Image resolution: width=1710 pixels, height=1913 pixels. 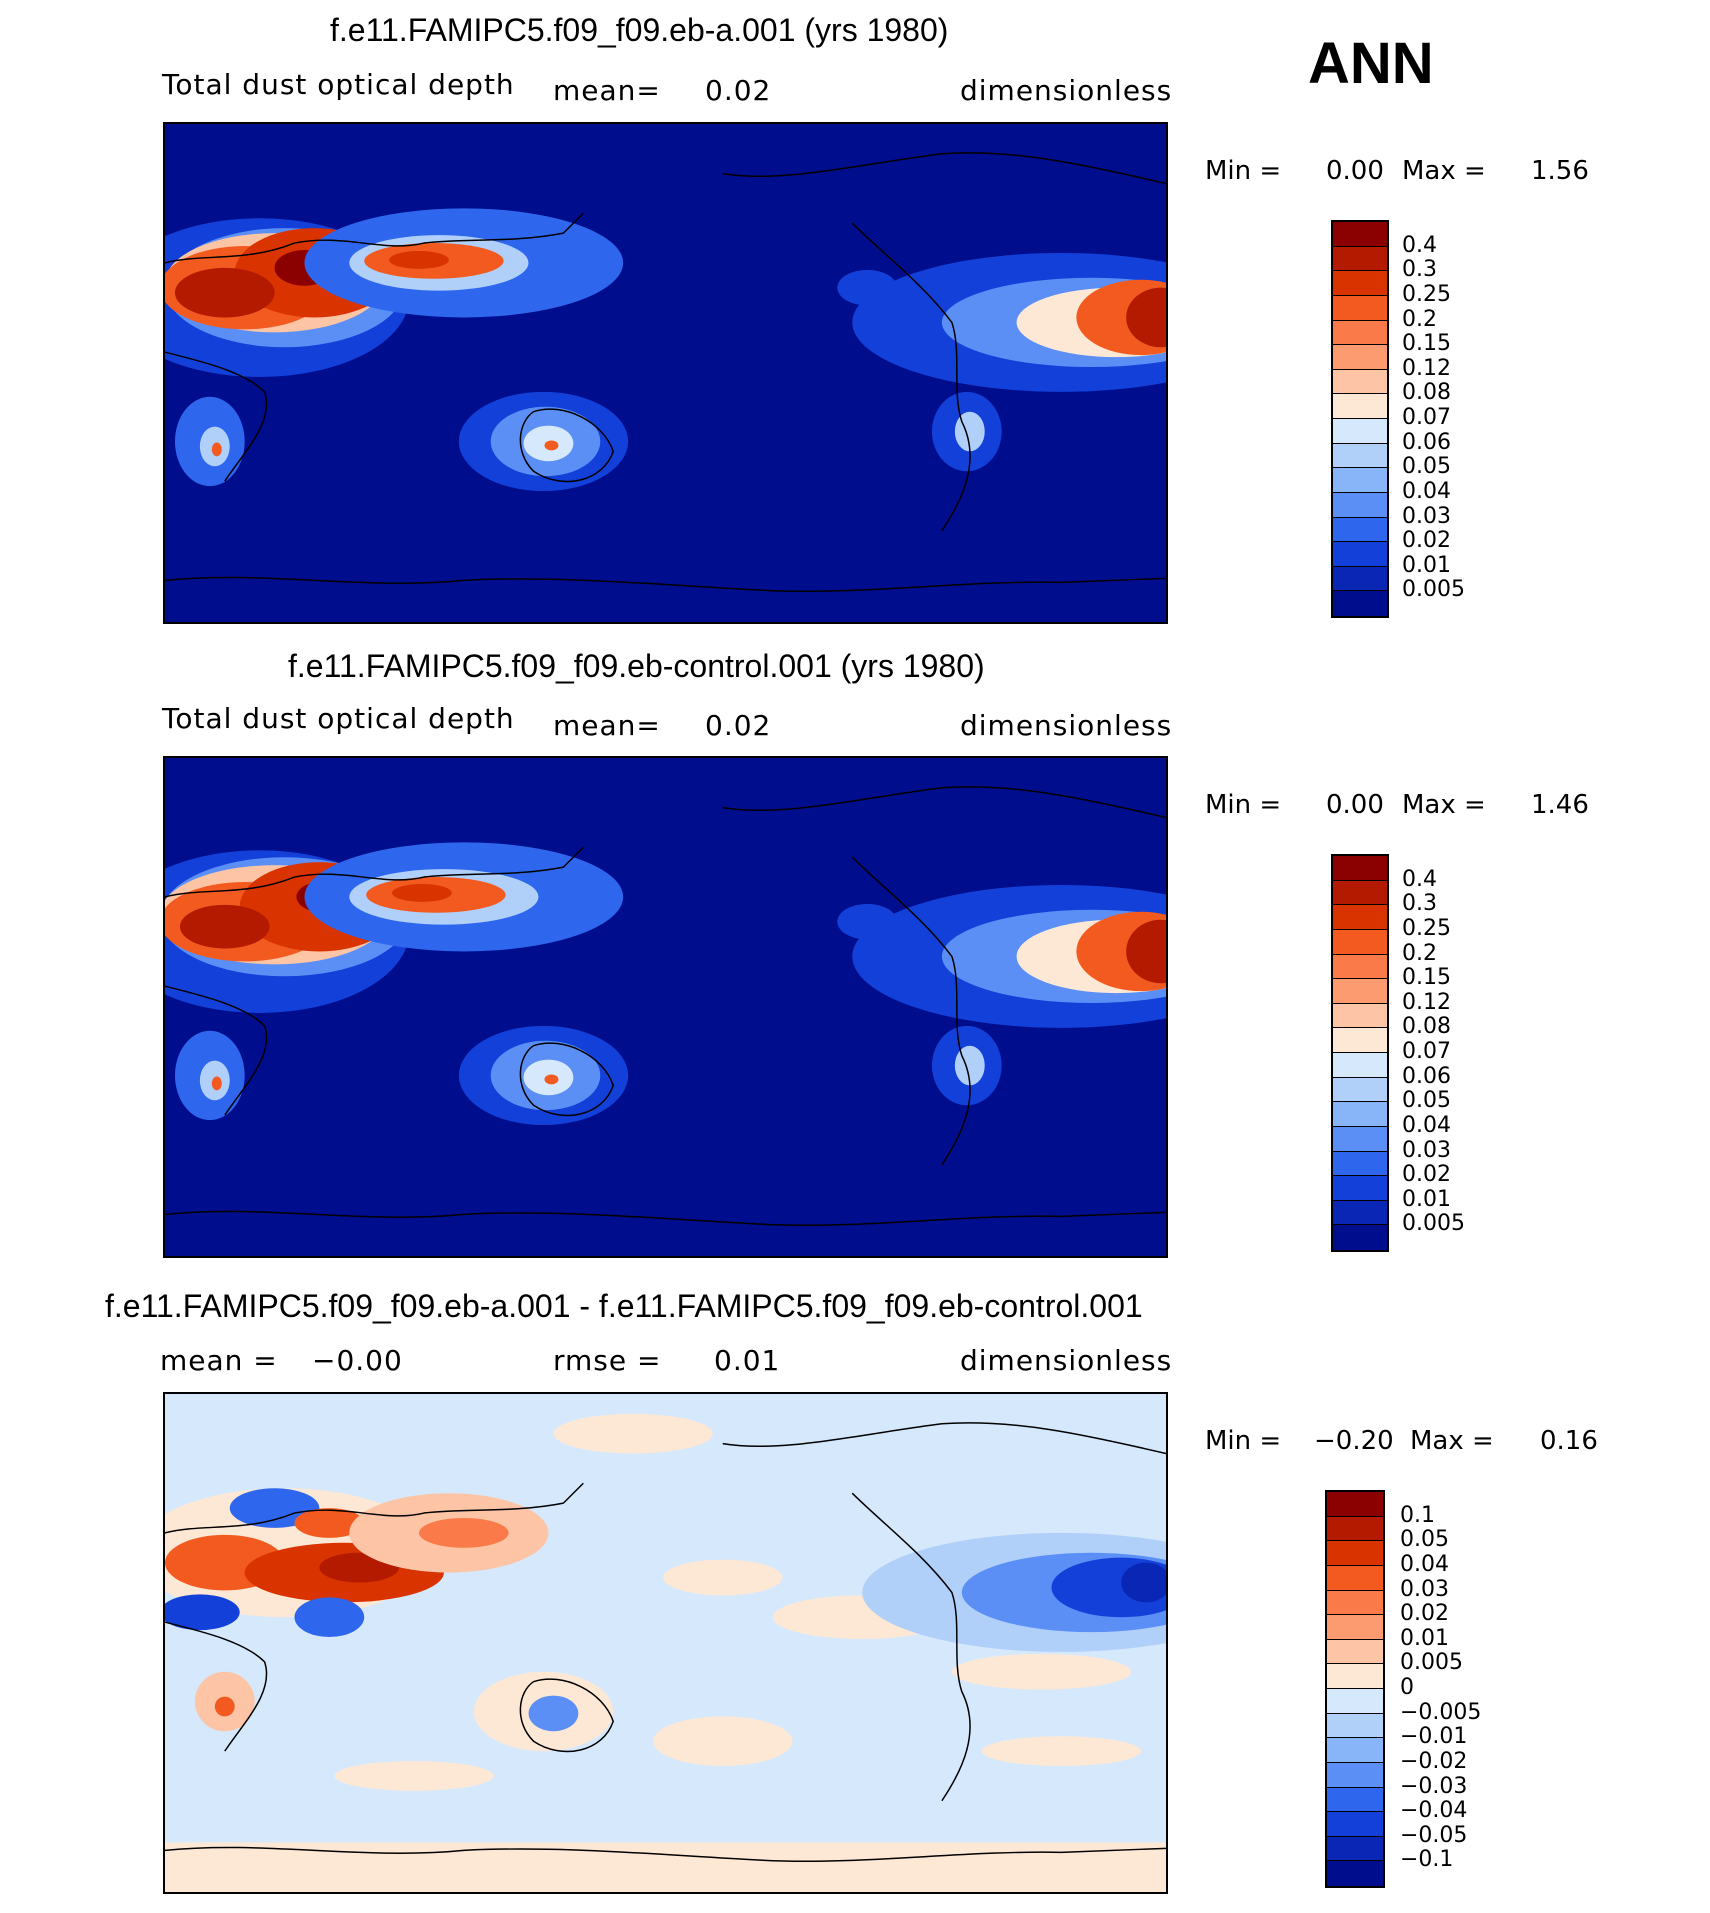 What do you see at coordinates (738, 90) in the screenshot?
I see `panel-1-mean-value: 0.02` at bounding box center [738, 90].